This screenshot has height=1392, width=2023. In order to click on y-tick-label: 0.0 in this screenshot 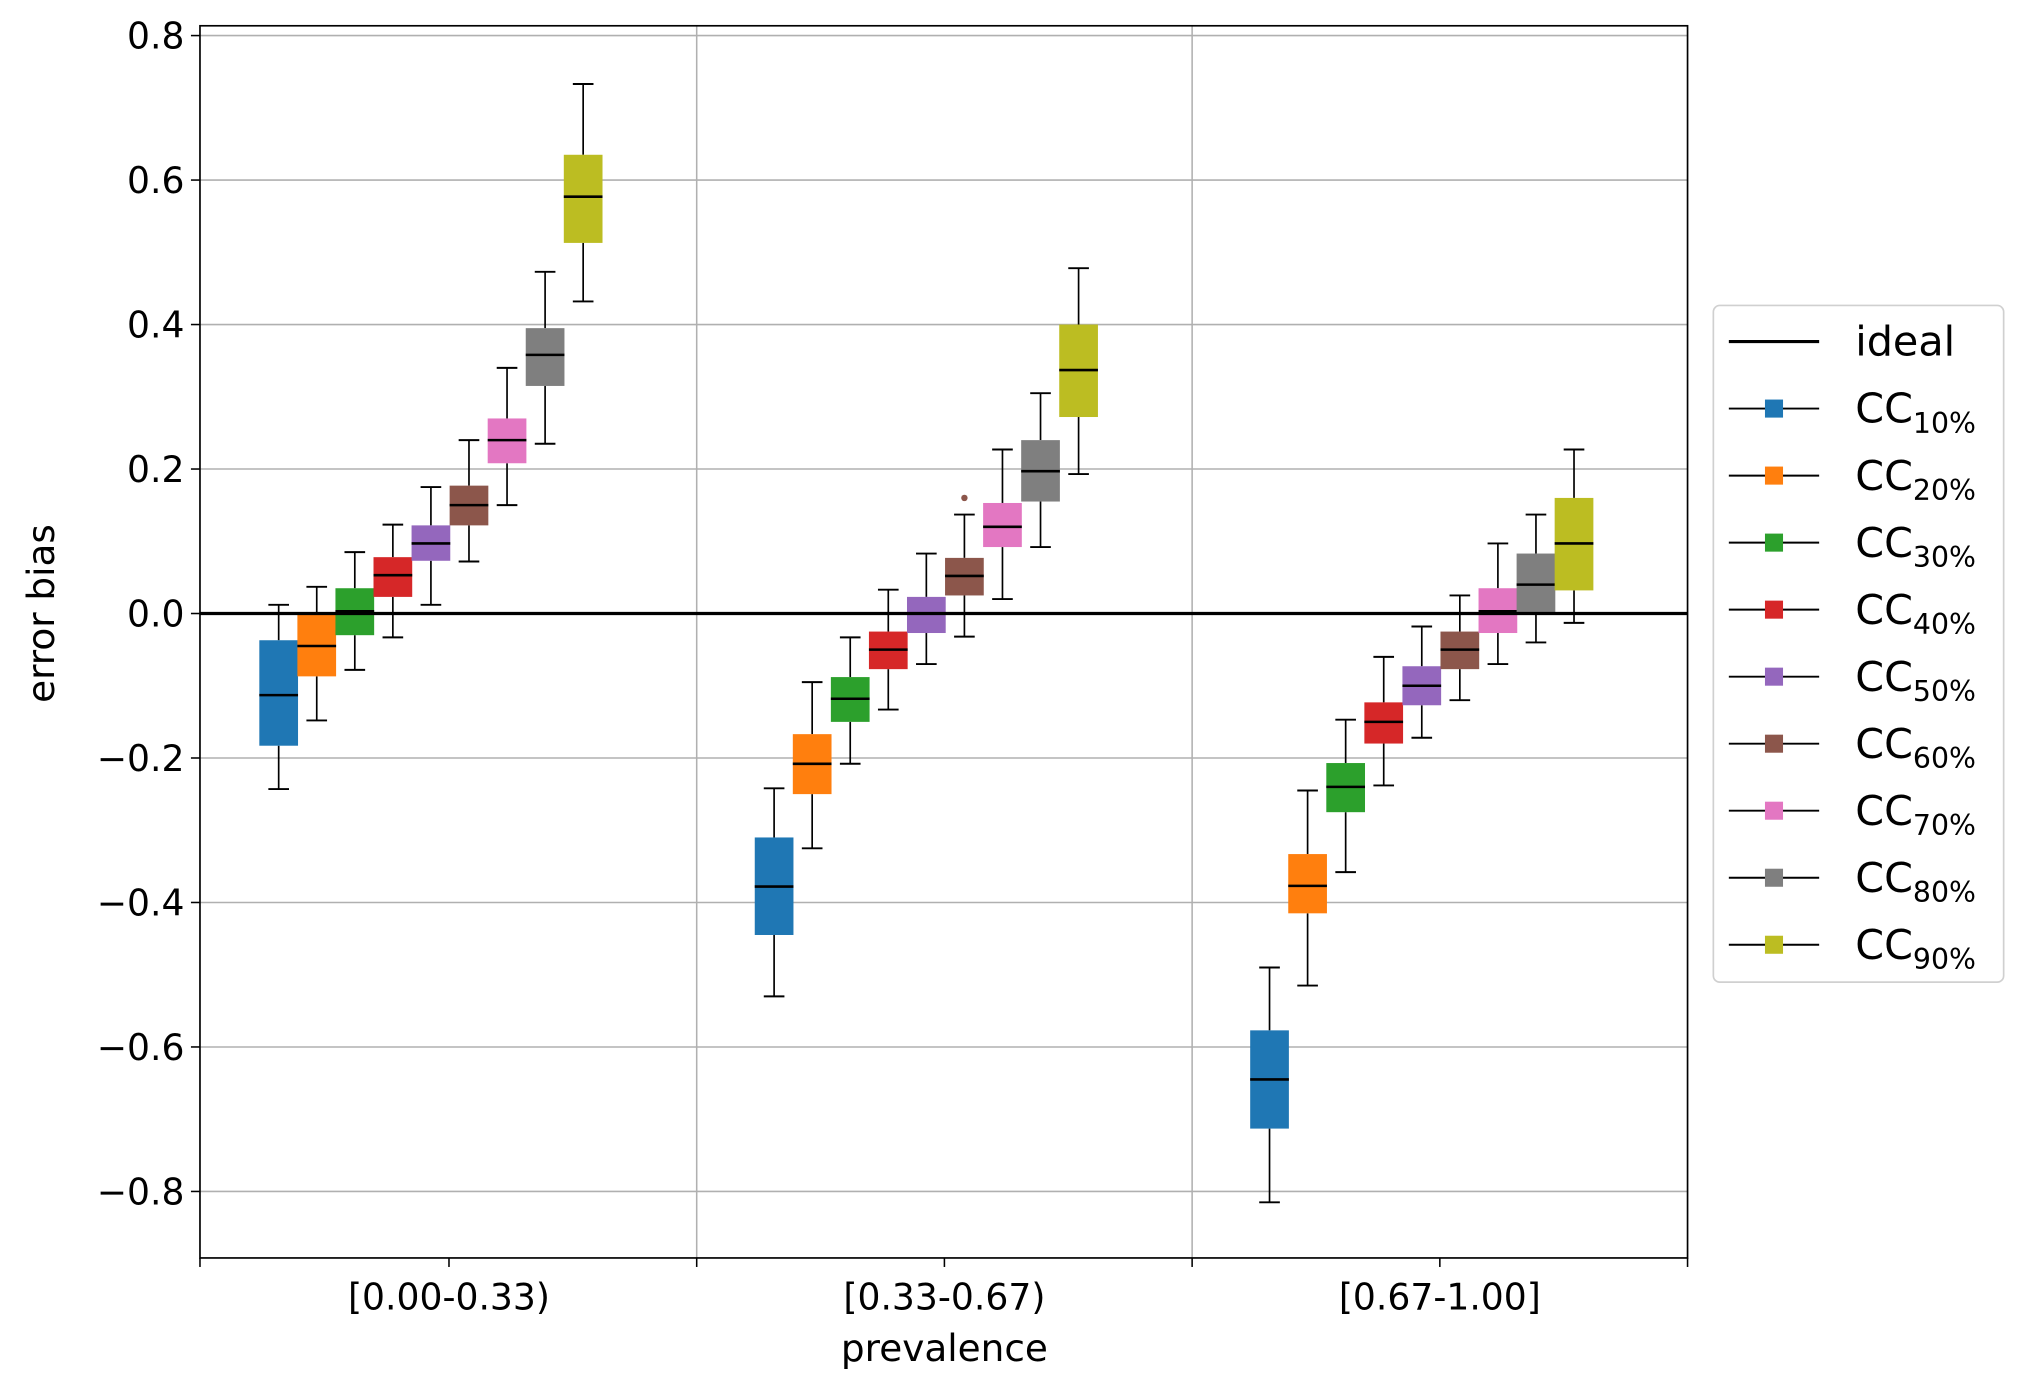, I will do `click(155, 613)`.